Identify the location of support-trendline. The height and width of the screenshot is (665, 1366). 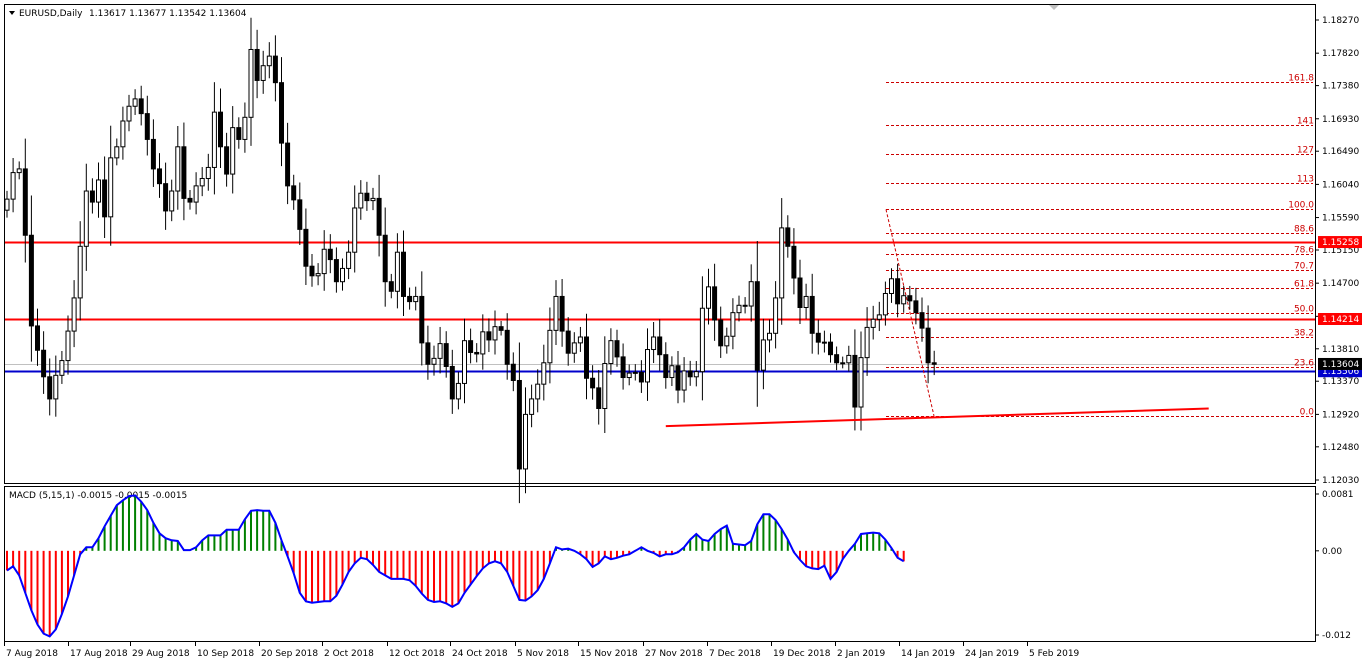
(937, 417).